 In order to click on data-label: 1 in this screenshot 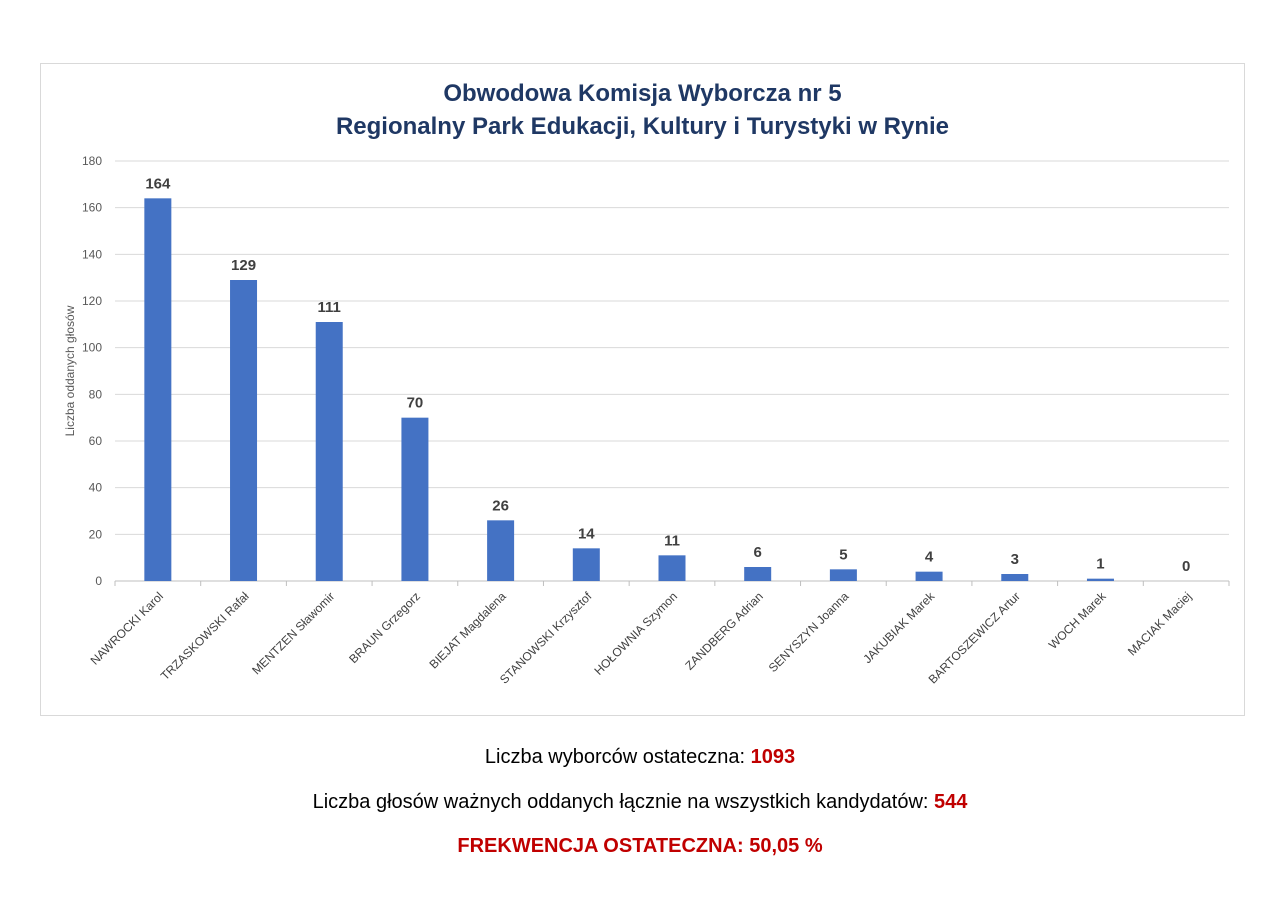, I will do `click(1100, 564)`.